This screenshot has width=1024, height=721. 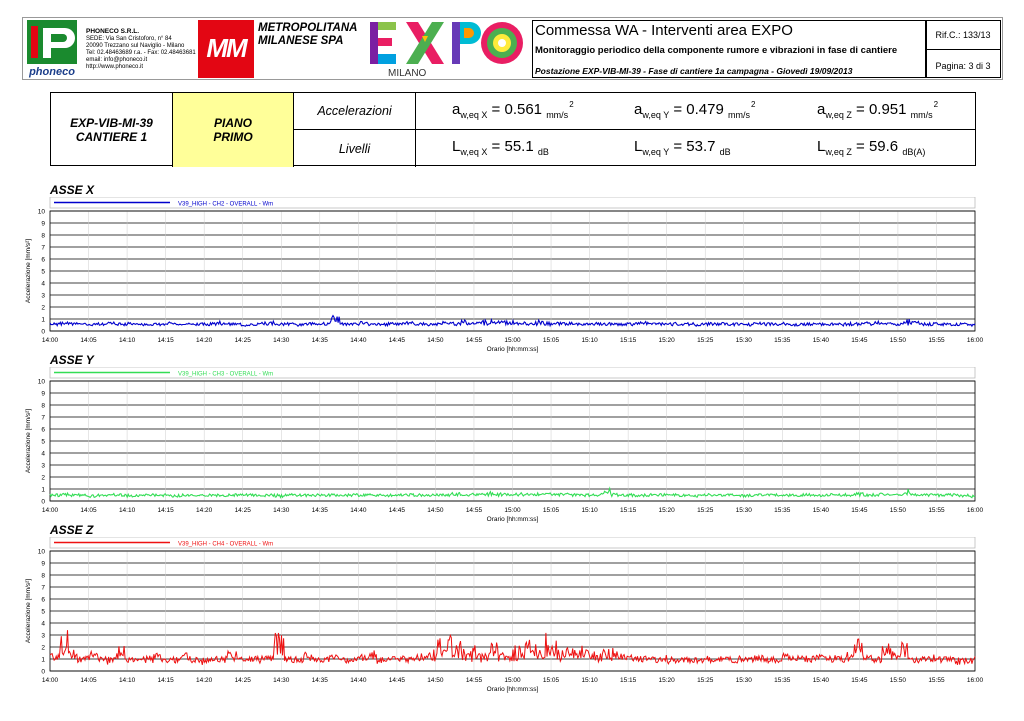 I want to click on x-tick-label: 14:40, so click(x=358, y=680).